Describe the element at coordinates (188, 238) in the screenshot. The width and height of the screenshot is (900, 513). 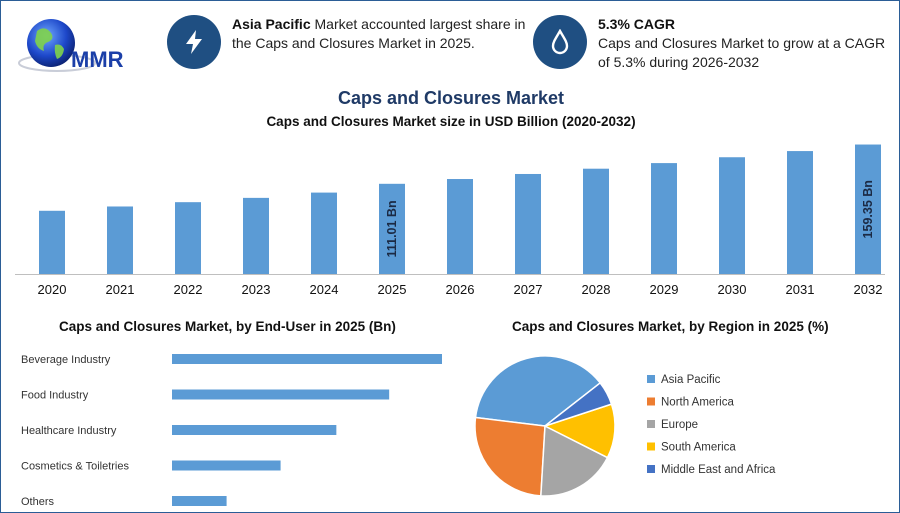
I see `bar-2022` at that location.